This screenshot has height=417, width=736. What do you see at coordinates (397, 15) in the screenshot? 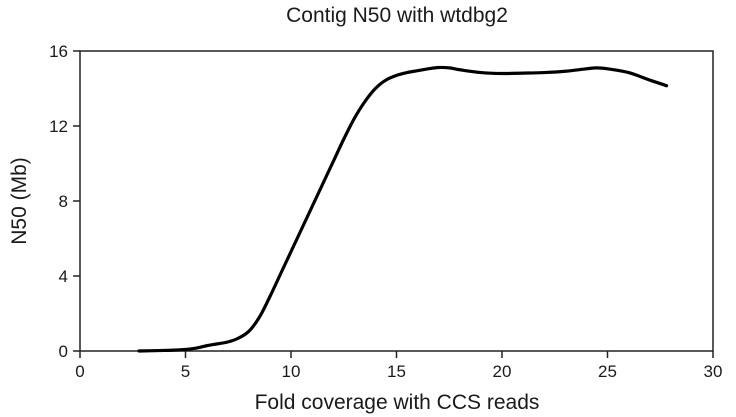
I see `chart-title: Contig N50 with wtdbg2` at bounding box center [397, 15].